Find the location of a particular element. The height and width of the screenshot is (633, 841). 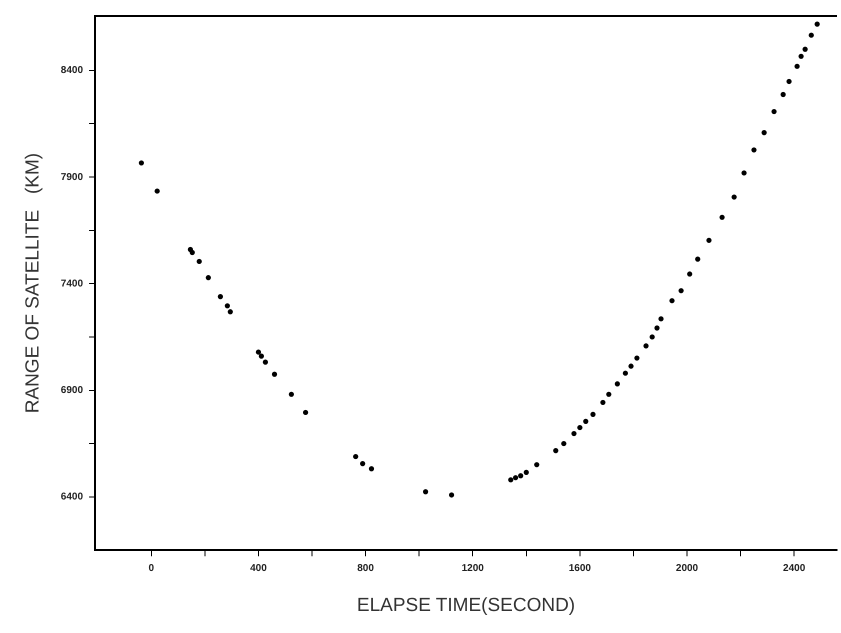

y-tick-label: 8400 is located at coordinates (72, 70).